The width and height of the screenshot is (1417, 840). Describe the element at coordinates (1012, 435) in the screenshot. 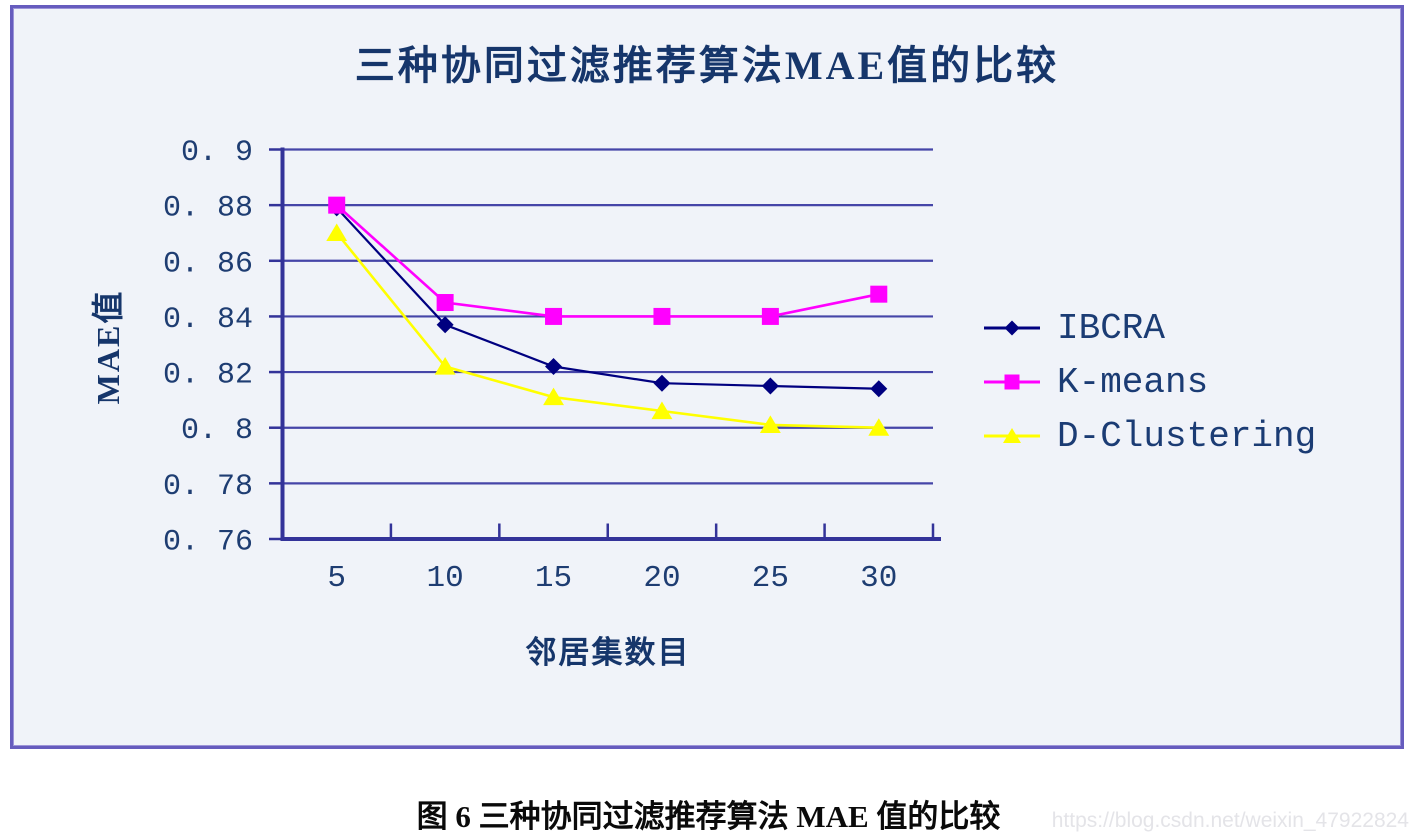

I see `legend-triangle-marker-icon` at that location.